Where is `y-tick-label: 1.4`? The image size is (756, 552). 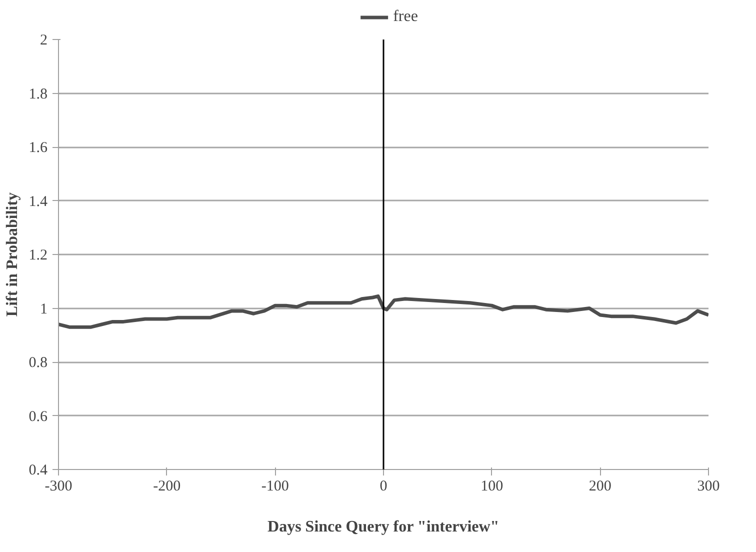 y-tick-label: 1.4 is located at coordinates (38, 202).